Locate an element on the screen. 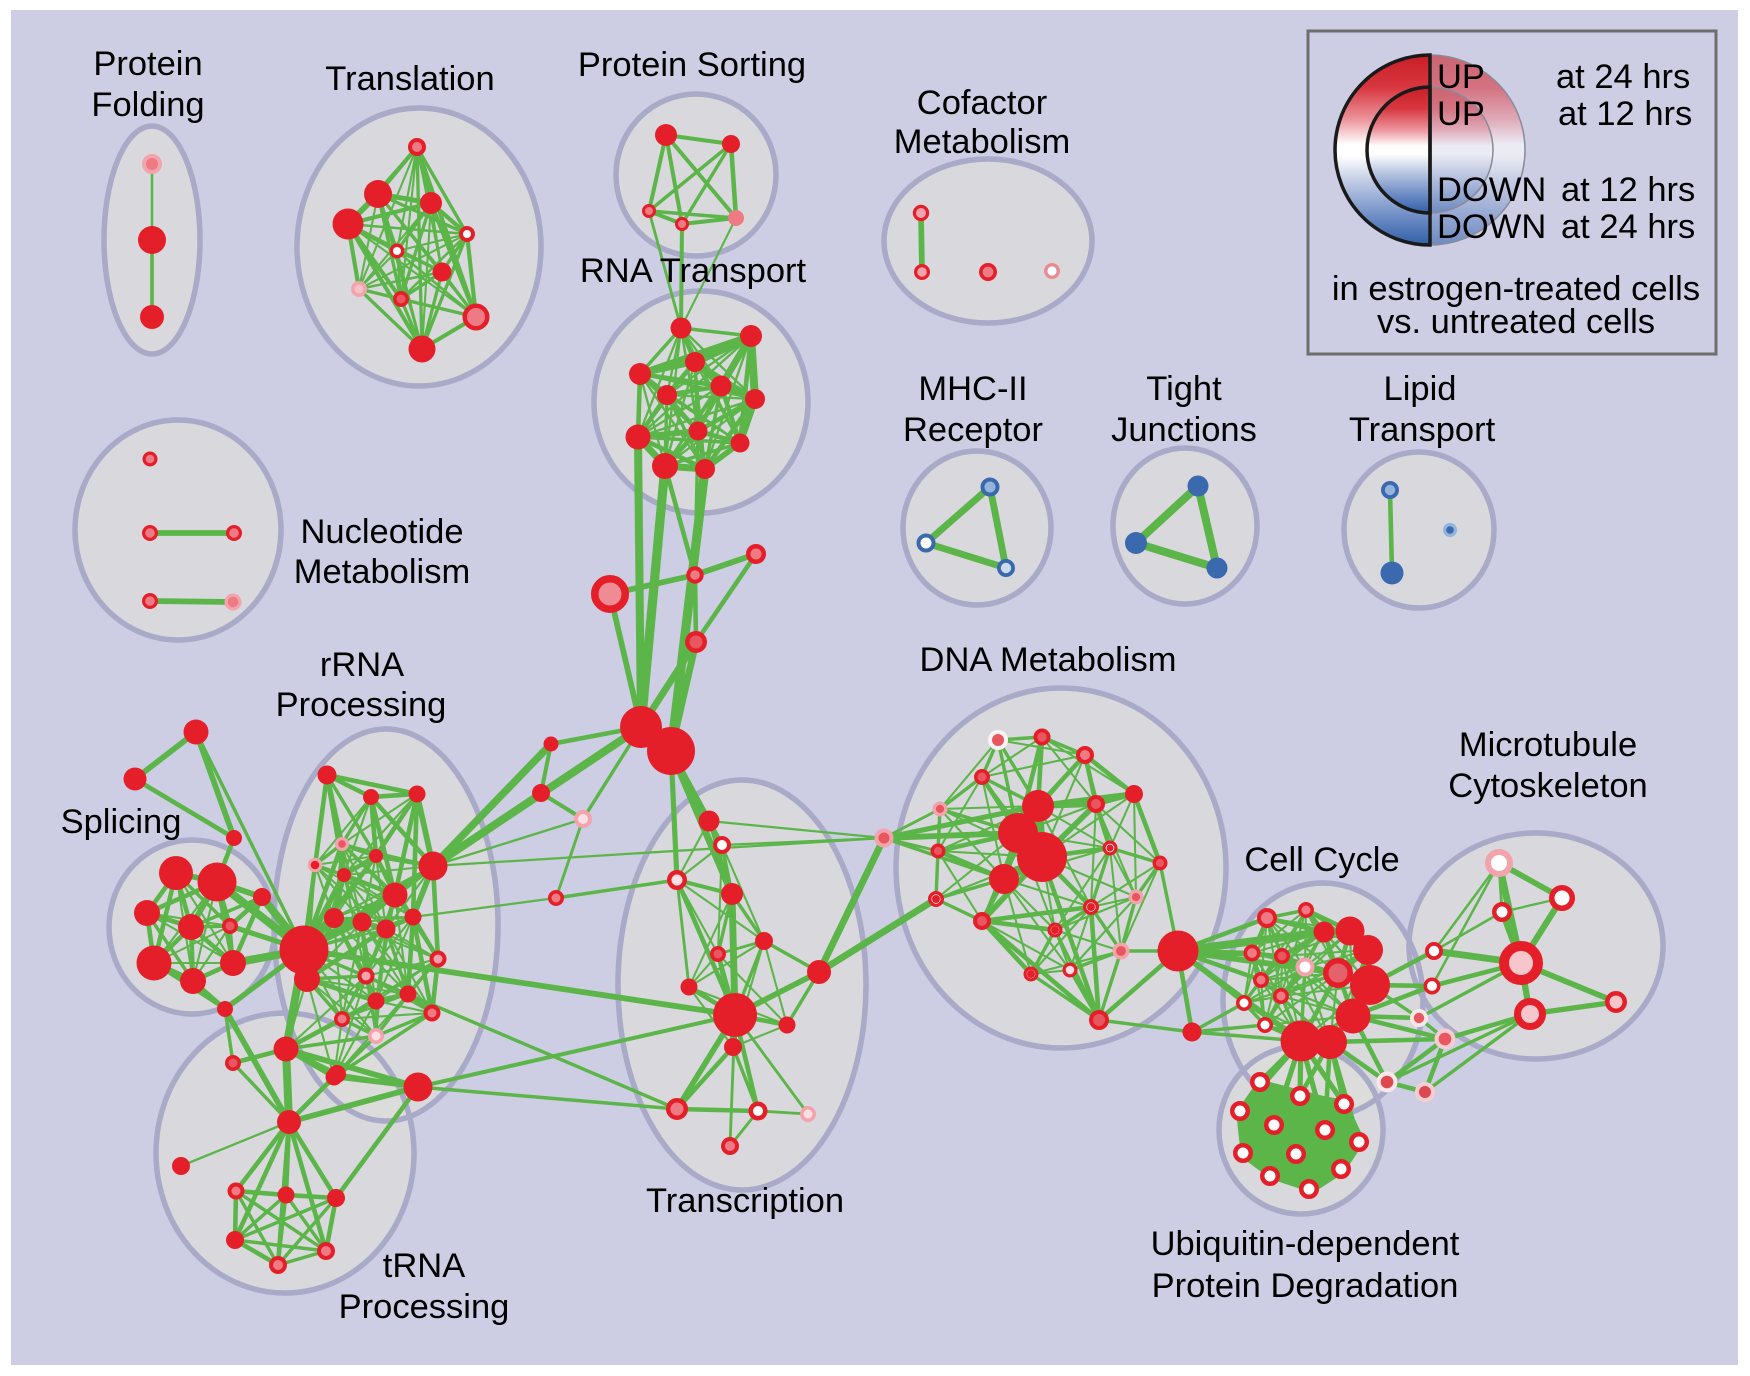  svg-text: vs. untreated cells is located at coordinates (1516, 322).